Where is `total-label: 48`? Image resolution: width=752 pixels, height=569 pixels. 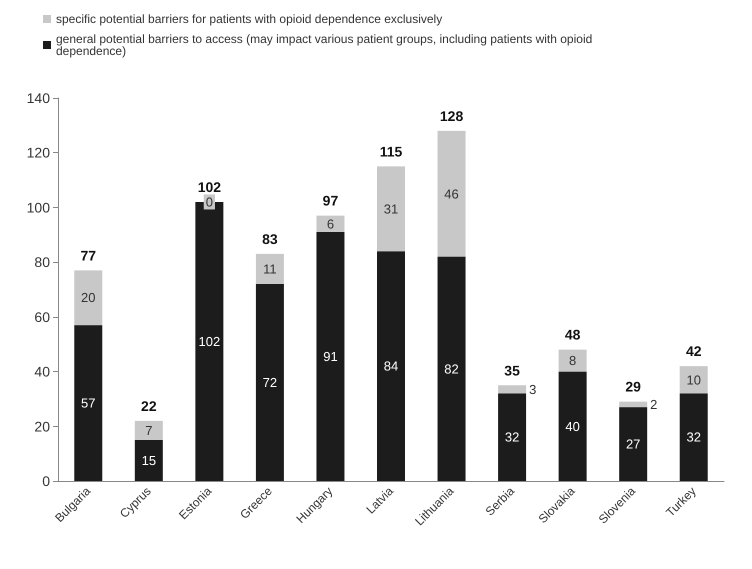
total-label: 48 is located at coordinates (572, 334).